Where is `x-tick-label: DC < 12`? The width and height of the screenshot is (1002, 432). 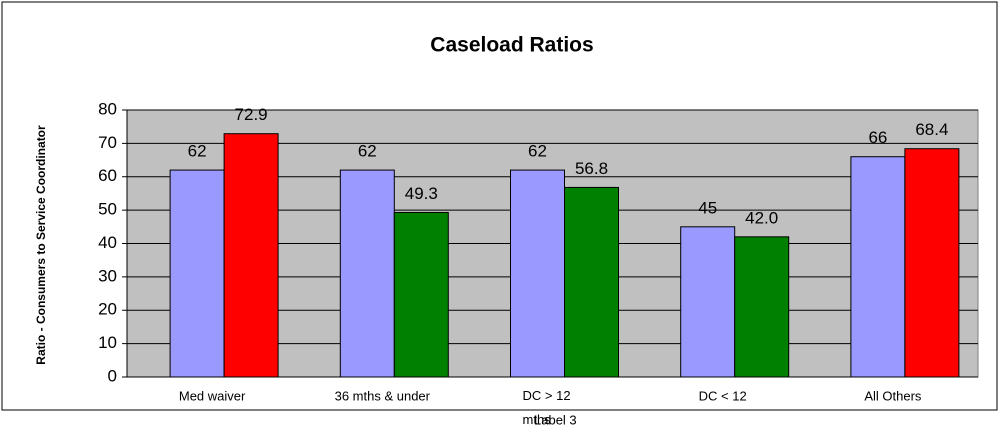
x-tick-label: DC < 12 is located at coordinates (723, 395).